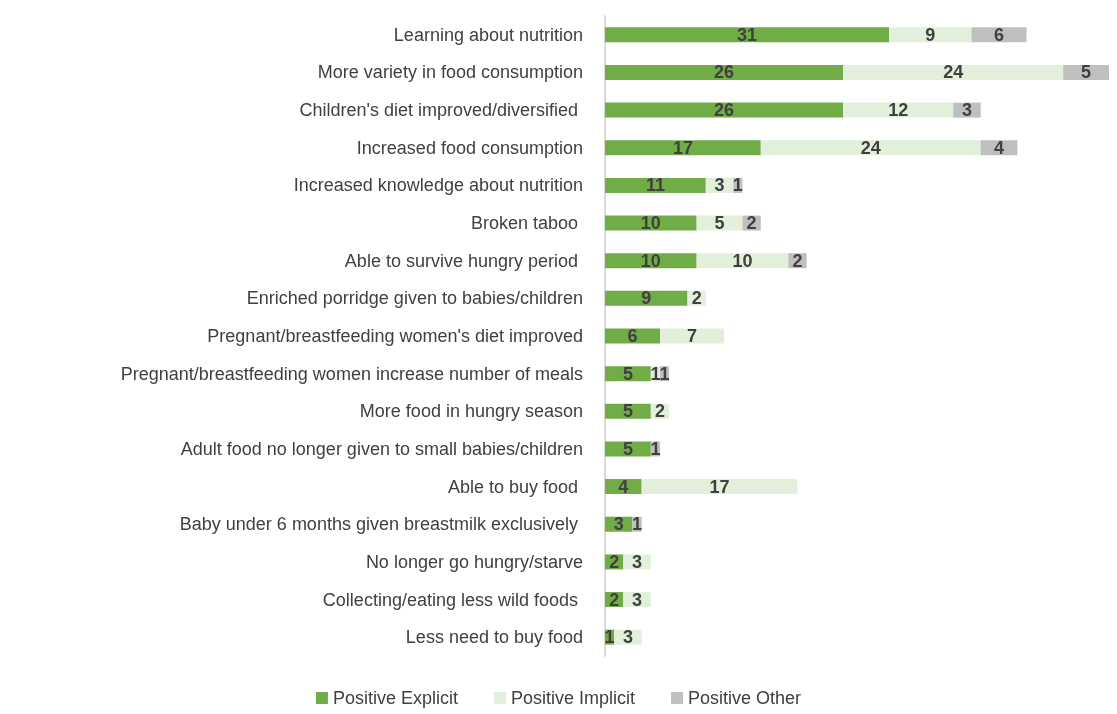 This screenshot has width=1117, height=714. Describe the element at coordinates (441, 110) in the screenshot. I see `y-tick-label: Children's diet improved/diversified` at that location.